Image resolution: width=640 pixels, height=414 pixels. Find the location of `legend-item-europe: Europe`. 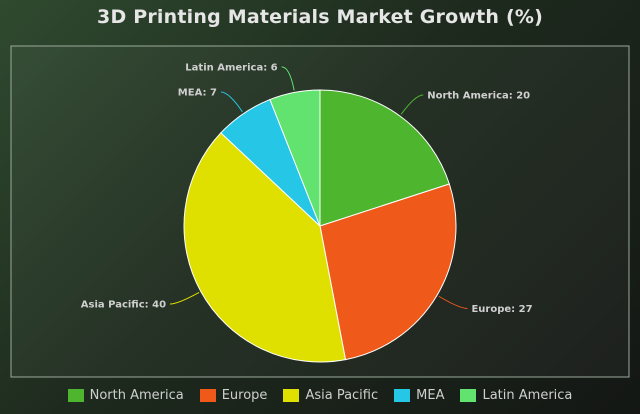

legend-item-europe: Europe is located at coordinates (233, 395).